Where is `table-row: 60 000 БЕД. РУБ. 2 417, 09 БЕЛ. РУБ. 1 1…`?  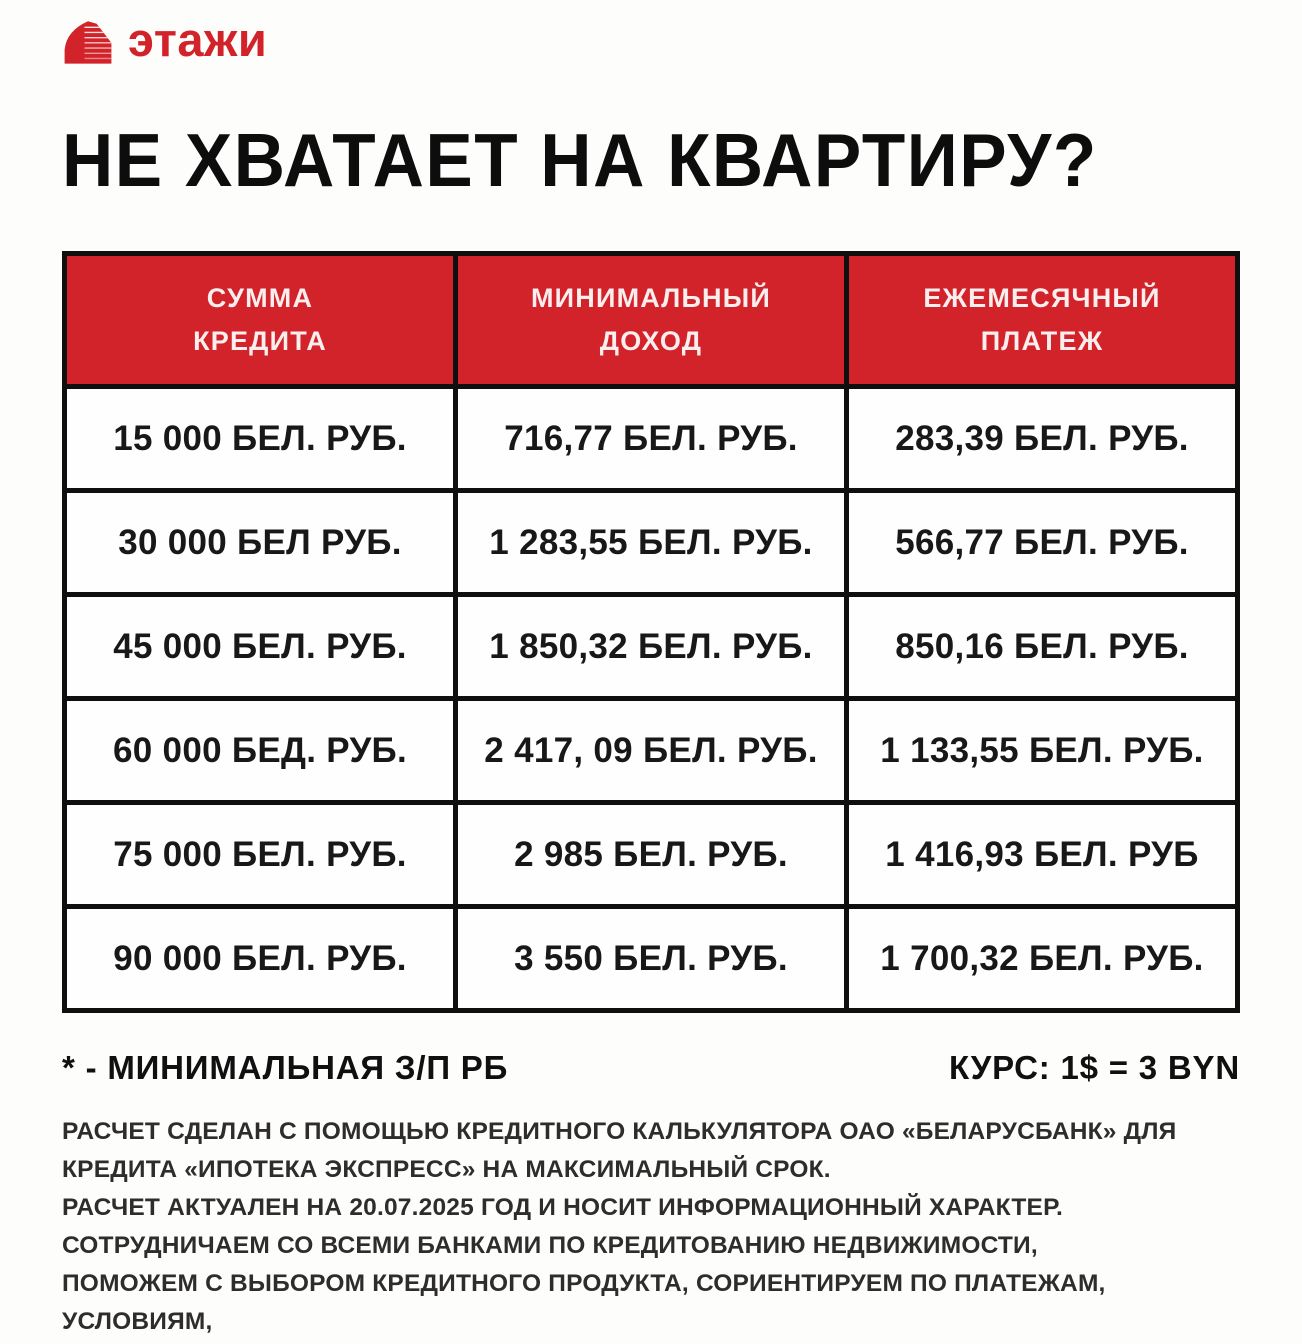 table-row: 60 000 БЕД. РУБ. 2 417, 09 БЕЛ. РУБ. 1 1… is located at coordinates (651, 750).